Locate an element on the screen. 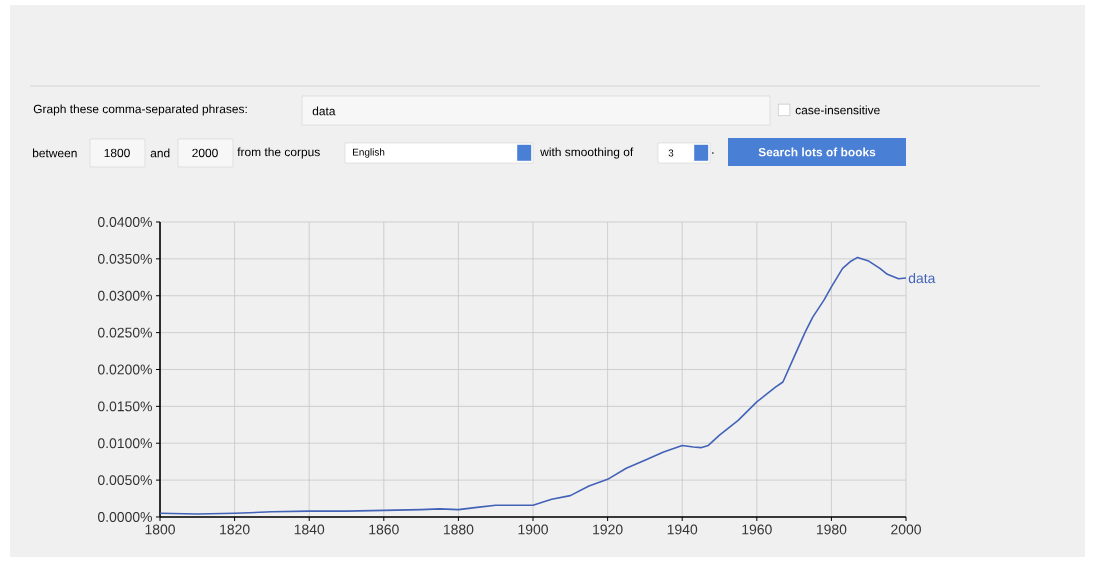  x-tick-label: 1920 is located at coordinates (608, 529).